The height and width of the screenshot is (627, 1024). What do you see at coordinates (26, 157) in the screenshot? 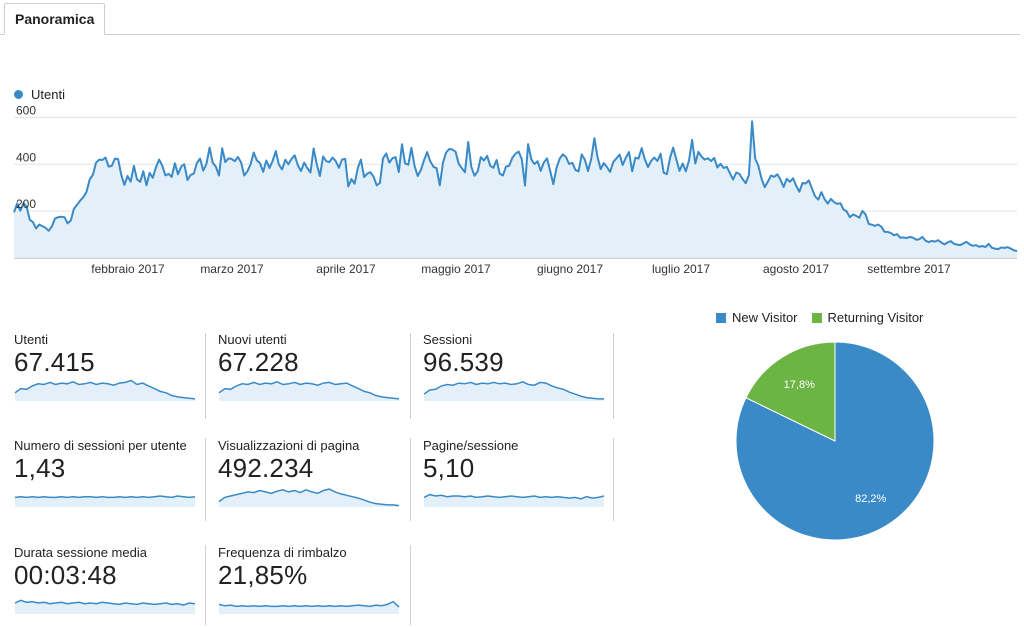
I see `y-tick-label: 400` at bounding box center [26, 157].